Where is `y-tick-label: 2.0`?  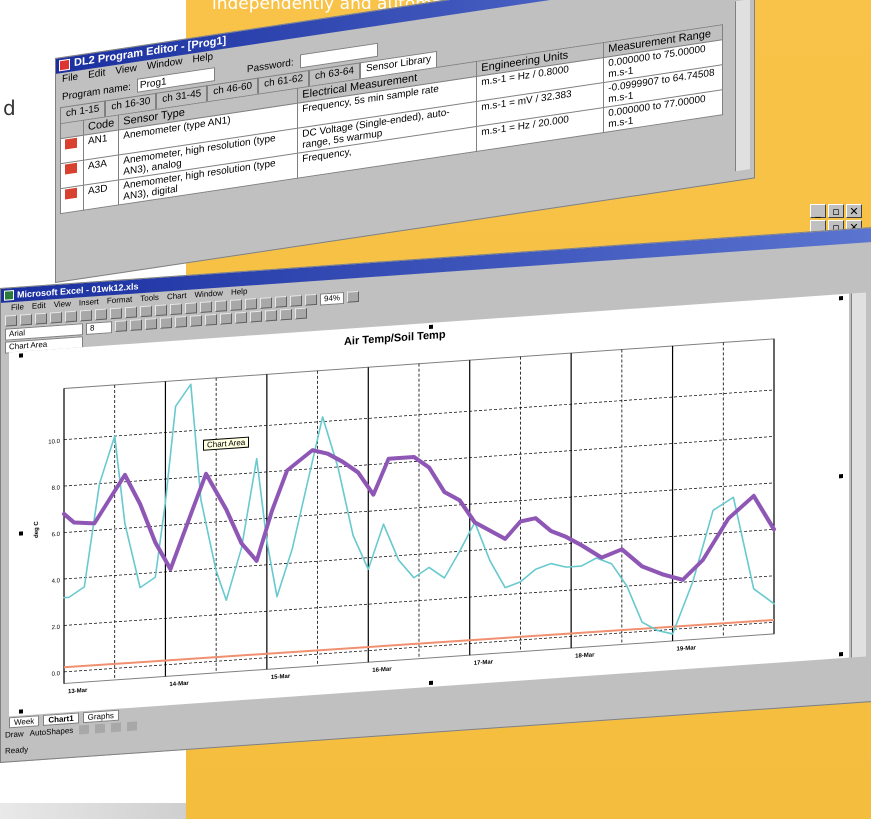
y-tick-label: 2.0 is located at coordinates (56, 628).